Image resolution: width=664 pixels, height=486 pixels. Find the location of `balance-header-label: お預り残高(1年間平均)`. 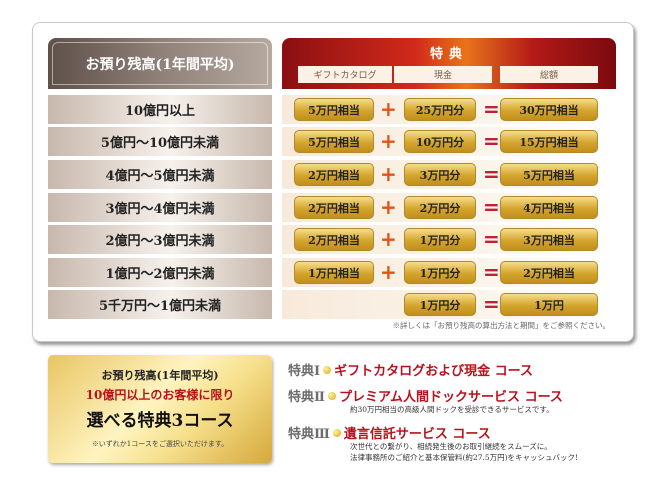

balance-header-label: お預り残高(1年間平均) is located at coordinates (160, 64).